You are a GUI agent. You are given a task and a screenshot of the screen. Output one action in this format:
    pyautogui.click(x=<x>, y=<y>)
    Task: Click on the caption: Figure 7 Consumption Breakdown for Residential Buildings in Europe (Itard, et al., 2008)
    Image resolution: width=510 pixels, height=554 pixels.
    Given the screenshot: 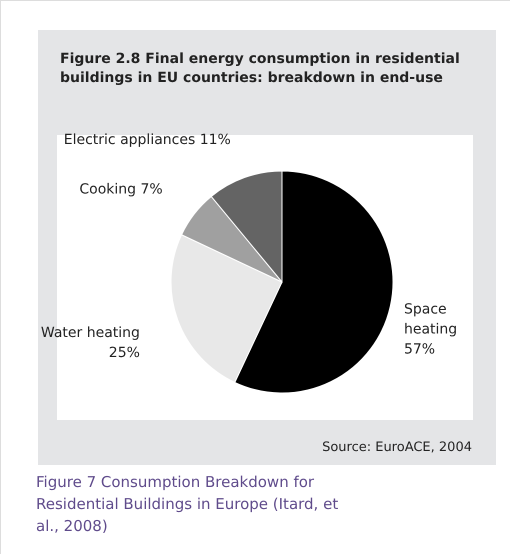 What is the action you would take?
    pyautogui.click(x=187, y=504)
    